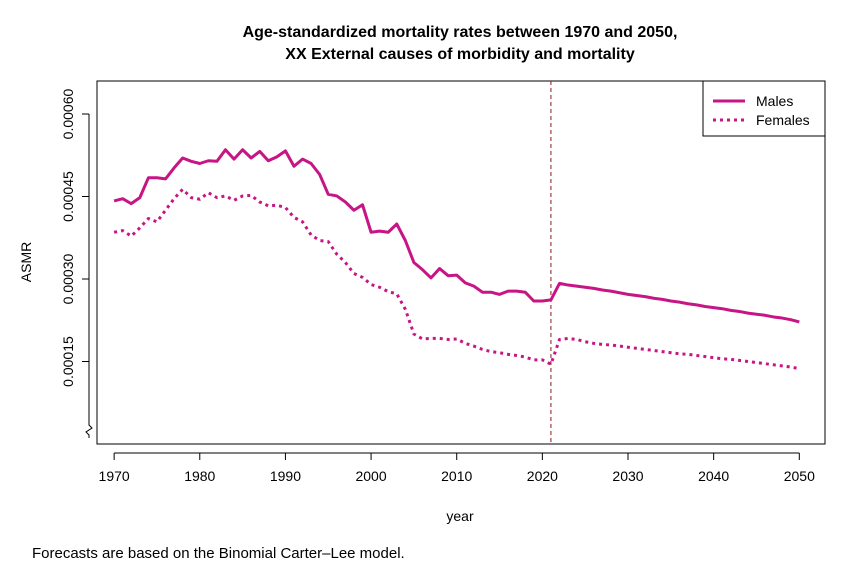 Image resolution: width=867 pixels, height=576 pixels. What do you see at coordinates (68, 113) in the screenshot?
I see `y-tick-label: 0.00060` at bounding box center [68, 113].